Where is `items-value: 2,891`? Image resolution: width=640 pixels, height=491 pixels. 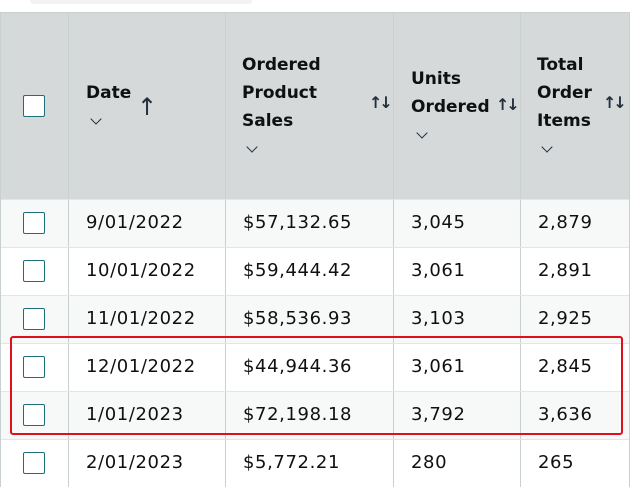
items-value: 2,891 is located at coordinates (565, 270).